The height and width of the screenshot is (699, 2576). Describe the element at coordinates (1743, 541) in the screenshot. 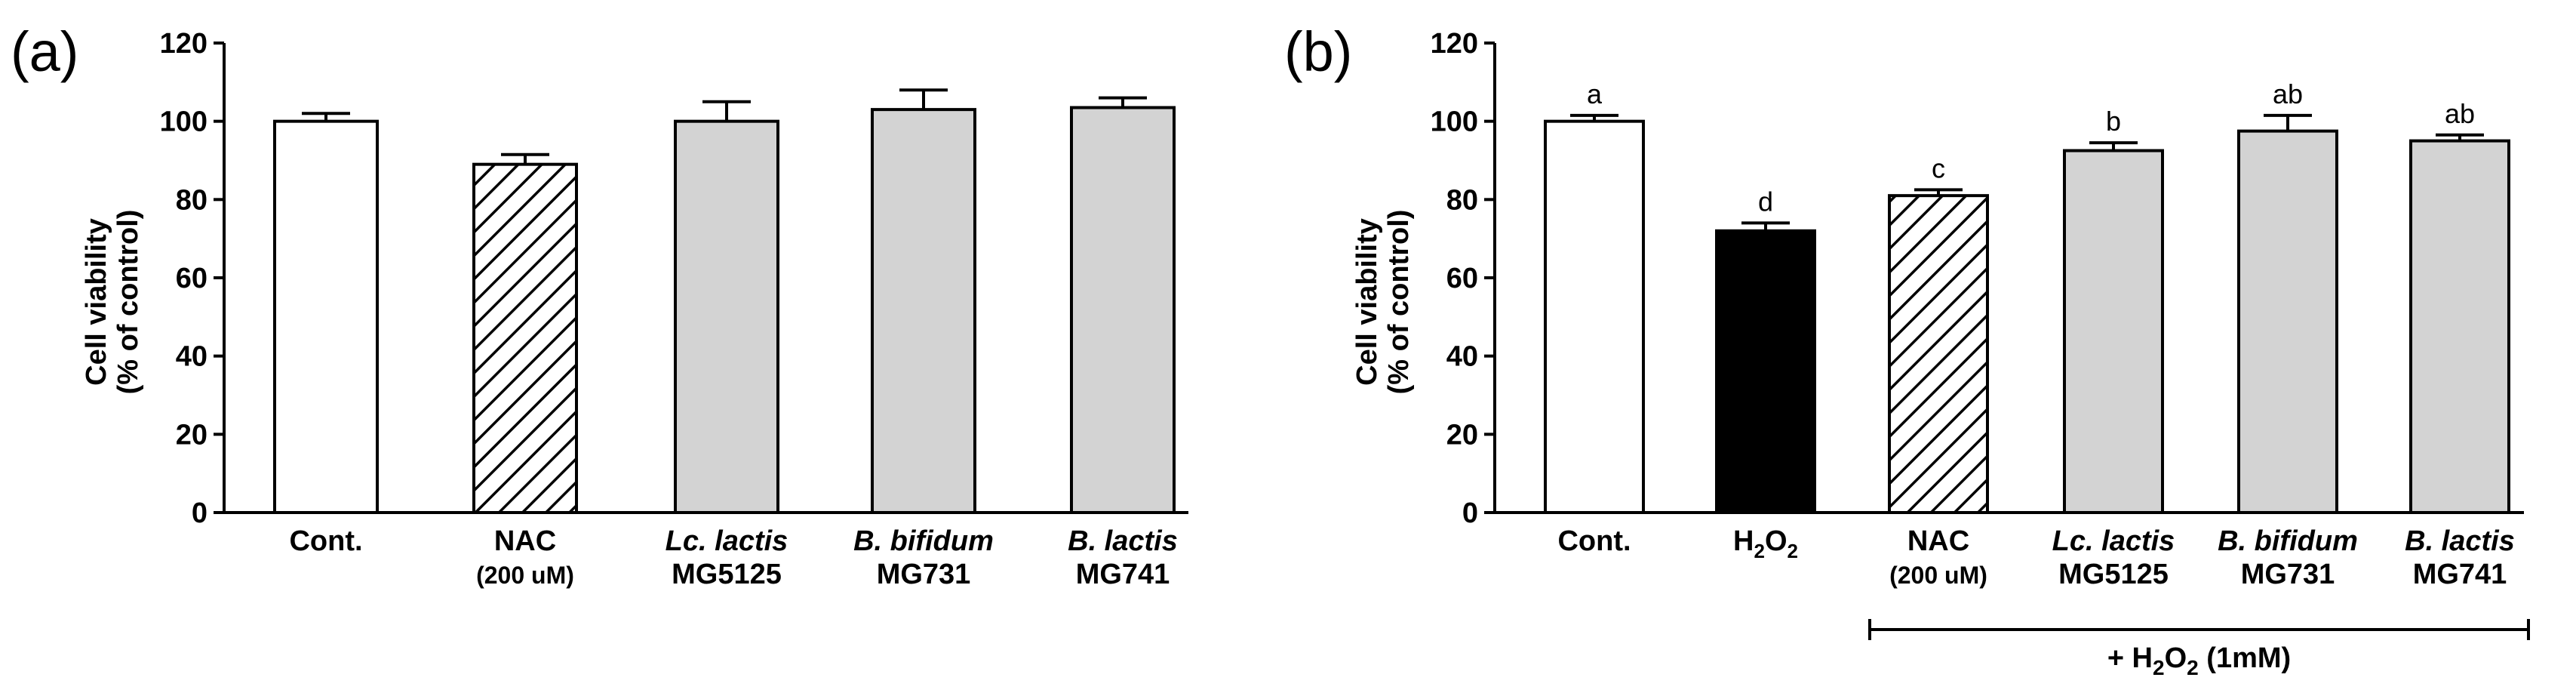

I see `panel-b-x-tick-label-part: H` at that location.